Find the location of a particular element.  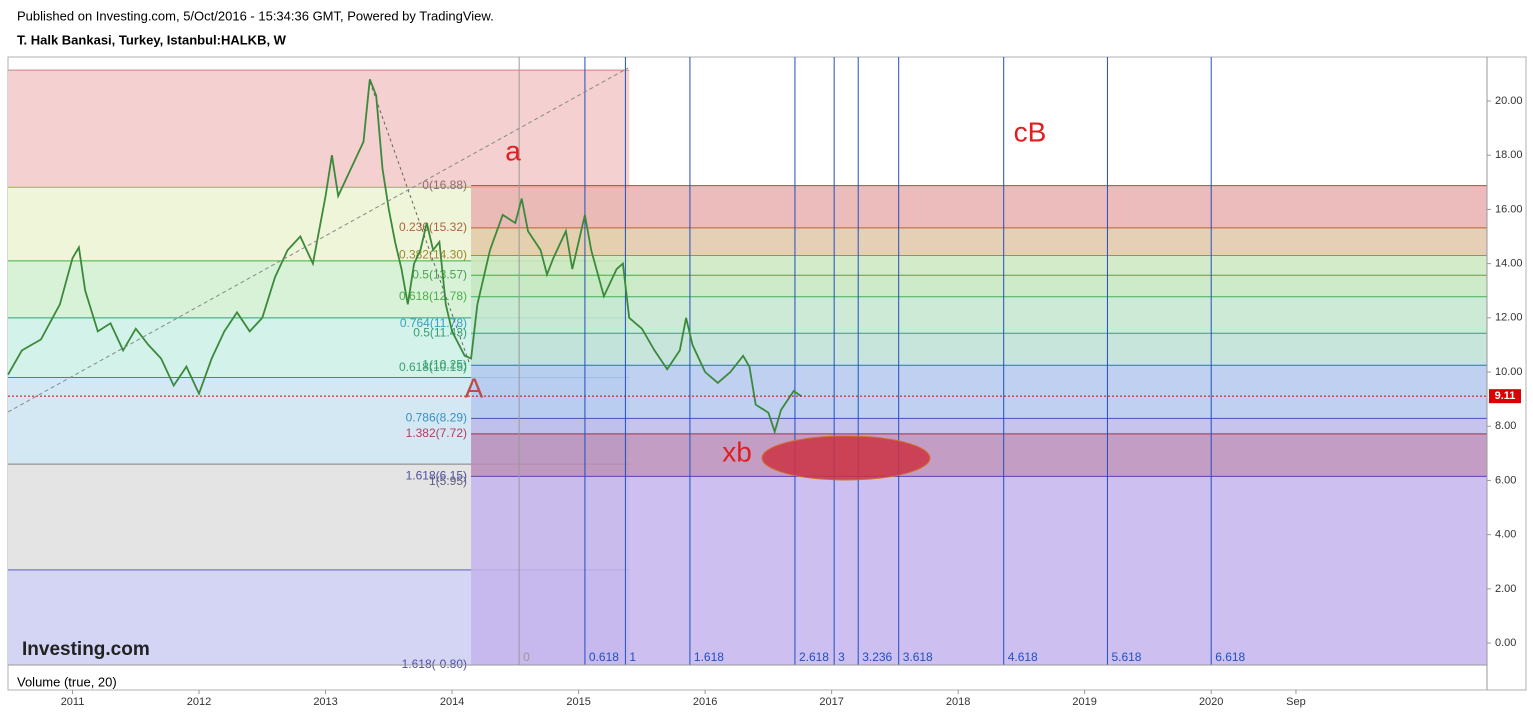

fib-label: 1.618(6.15) is located at coordinates (436, 476).